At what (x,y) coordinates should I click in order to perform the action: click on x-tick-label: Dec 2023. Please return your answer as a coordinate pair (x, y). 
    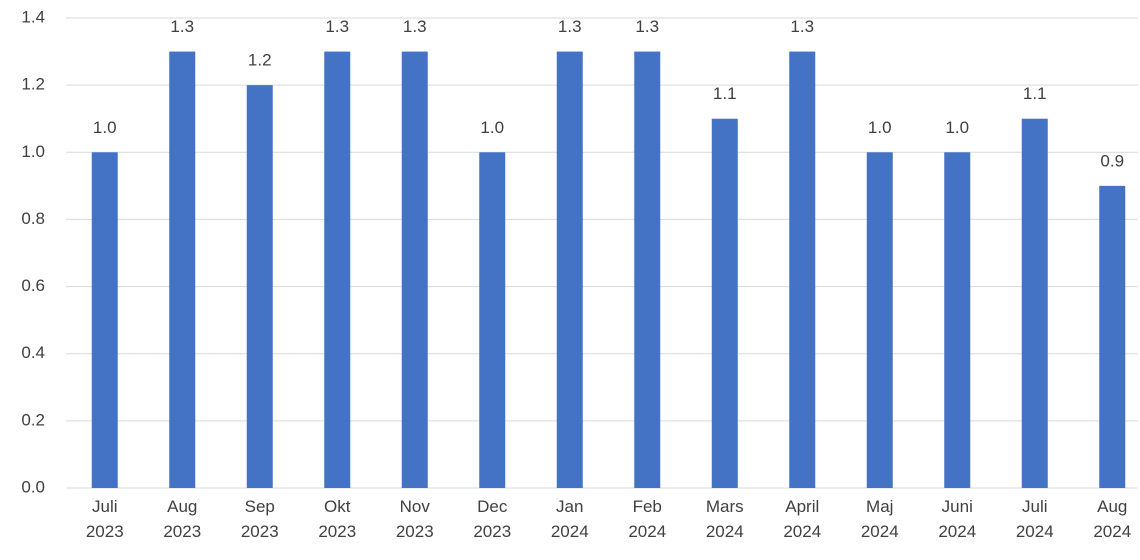
    Looking at the image, I should click on (492, 519).